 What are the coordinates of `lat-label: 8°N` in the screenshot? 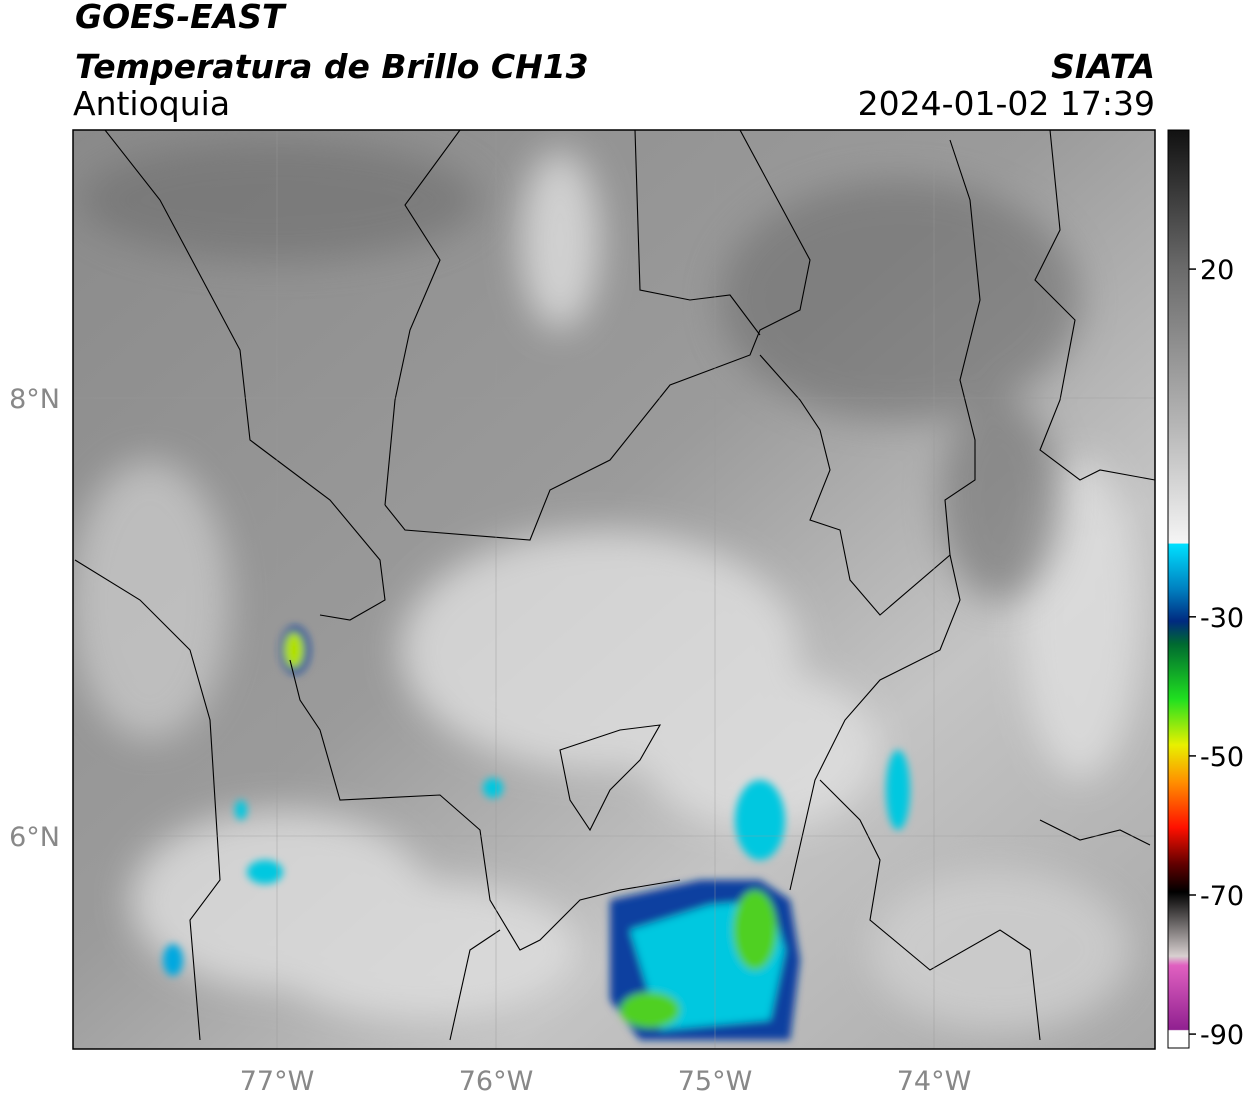 It's located at (34, 399).